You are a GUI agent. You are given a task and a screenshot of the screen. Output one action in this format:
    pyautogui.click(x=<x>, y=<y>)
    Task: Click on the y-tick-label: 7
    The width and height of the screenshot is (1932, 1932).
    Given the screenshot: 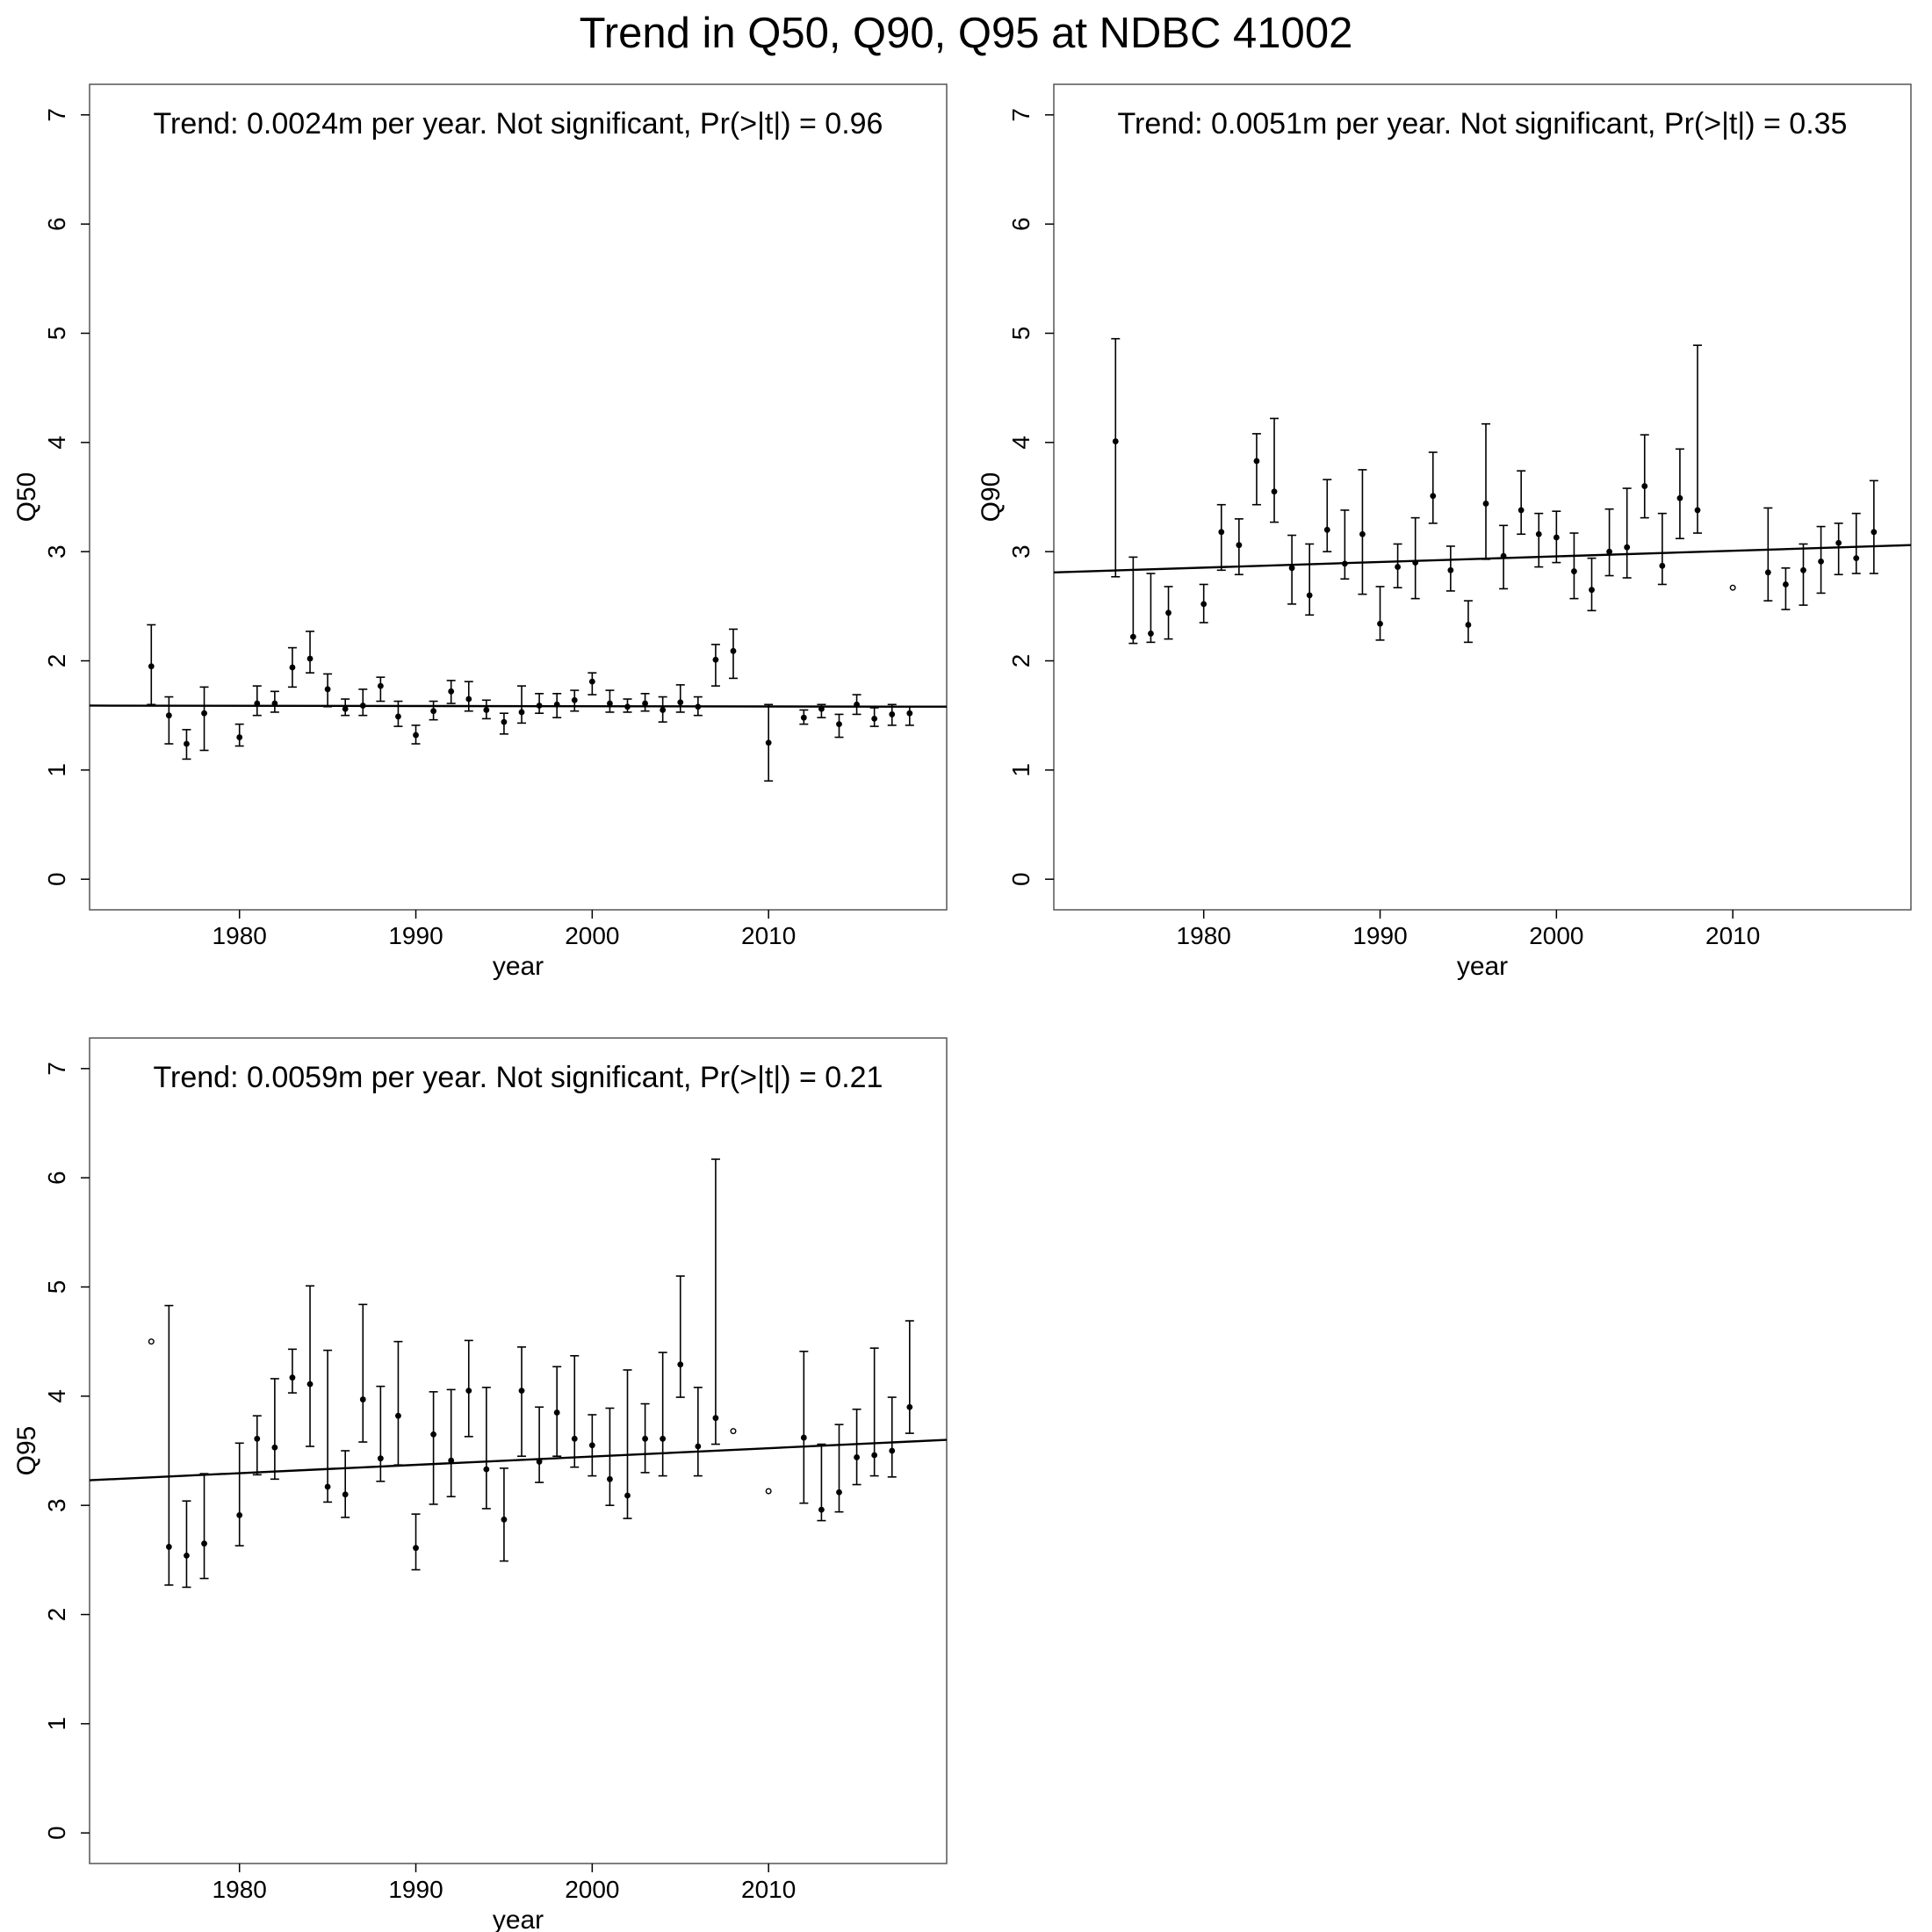 What is the action you would take?
    pyautogui.click(x=56, y=1069)
    